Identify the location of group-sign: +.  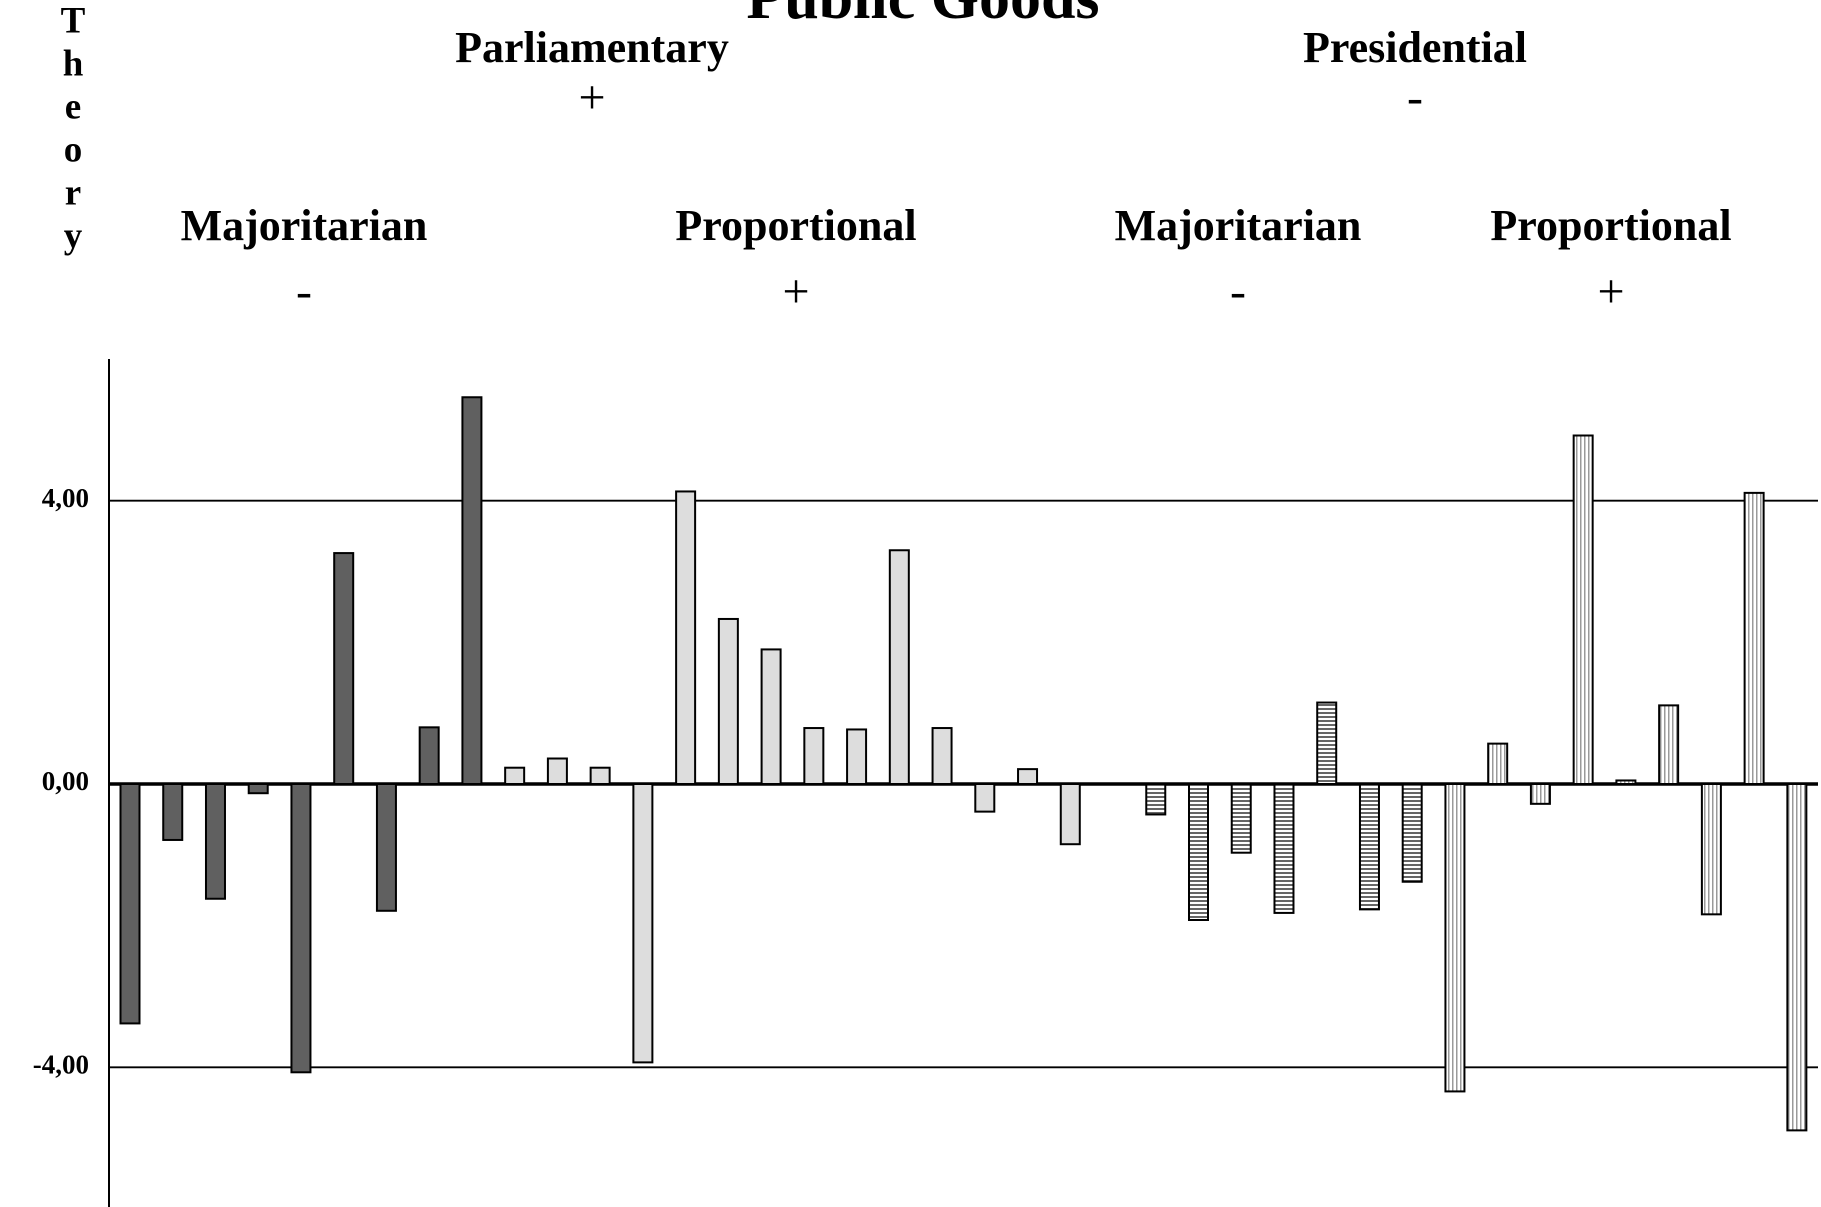
(591, 97).